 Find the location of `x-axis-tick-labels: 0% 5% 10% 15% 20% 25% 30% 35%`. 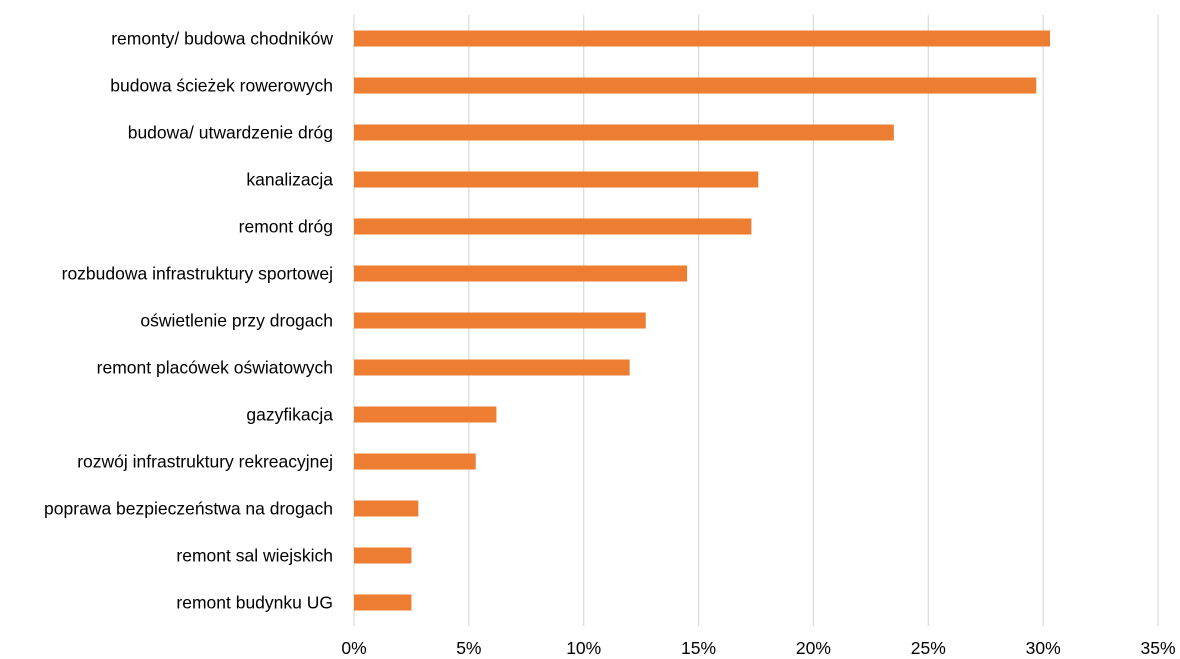

x-axis-tick-labels: 0% 5% 10% 15% 20% 25% 30% 35% is located at coordinates (758, 648).